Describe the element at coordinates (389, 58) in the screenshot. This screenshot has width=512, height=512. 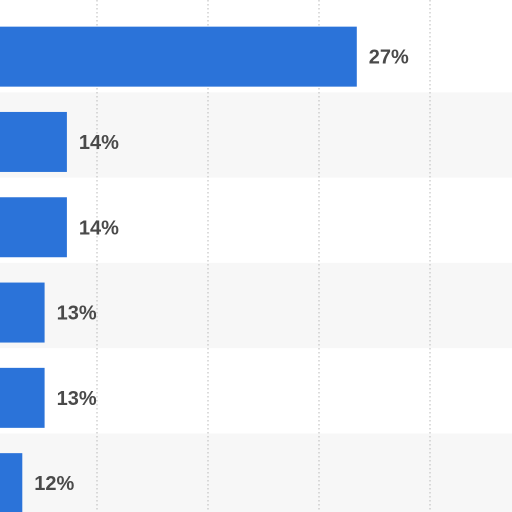
I see `bar-value-label: 27%` at that location.